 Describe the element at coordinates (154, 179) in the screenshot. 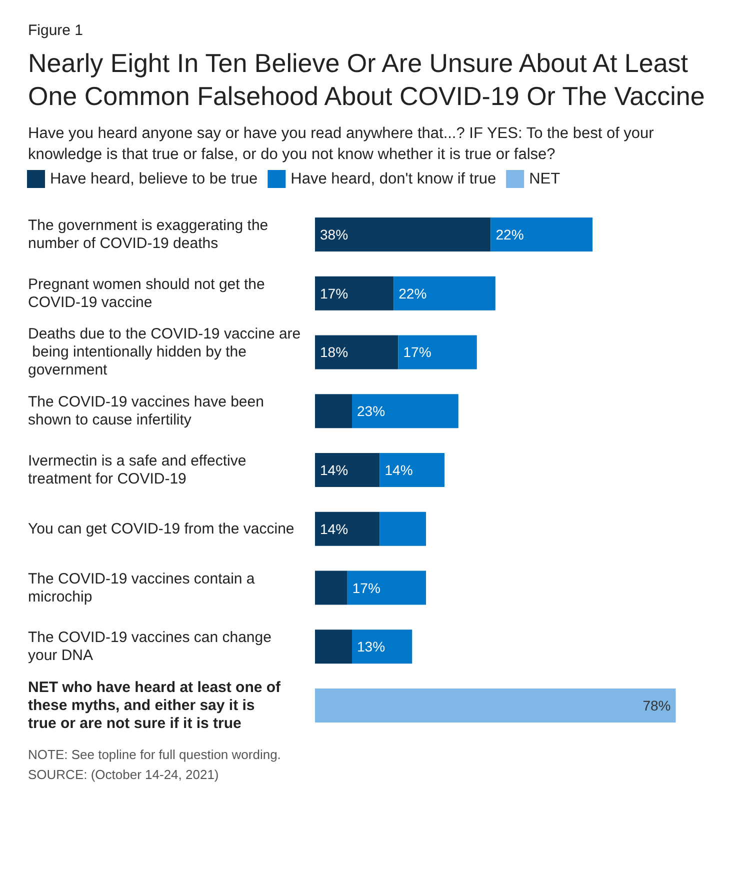

I see `legend-label: Have heard, believe to be true` at that location.